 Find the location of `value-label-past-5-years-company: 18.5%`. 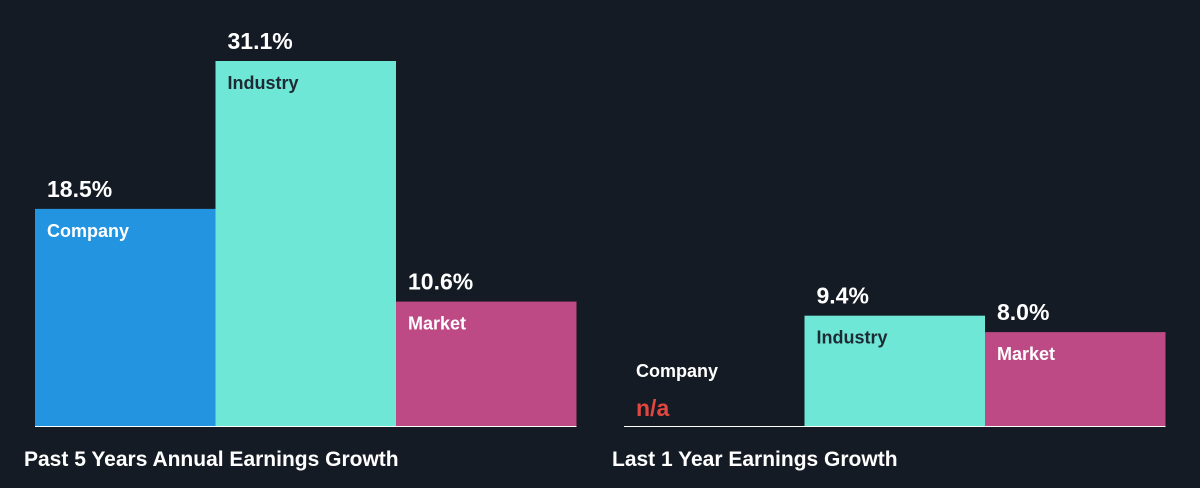

value-label-past-5-years-company: 18.5% is located at coordinates (79, 189).